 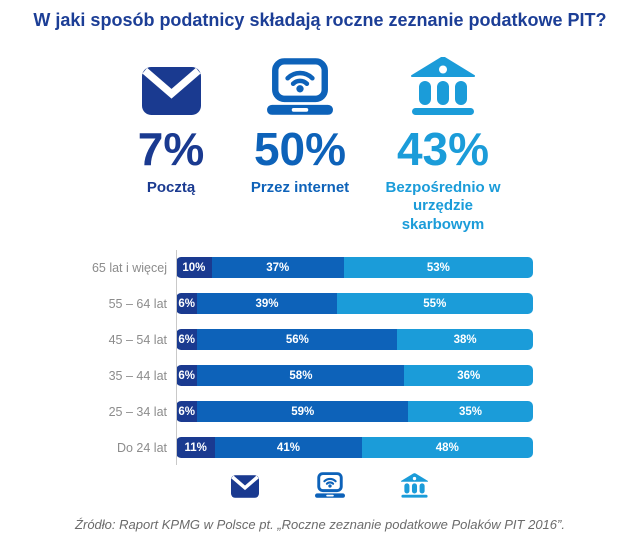 What do you see at coordinates (288, 447) in the screenshot?
I see `bar-segment-internet: 41%` at bounding box center [288, 447].